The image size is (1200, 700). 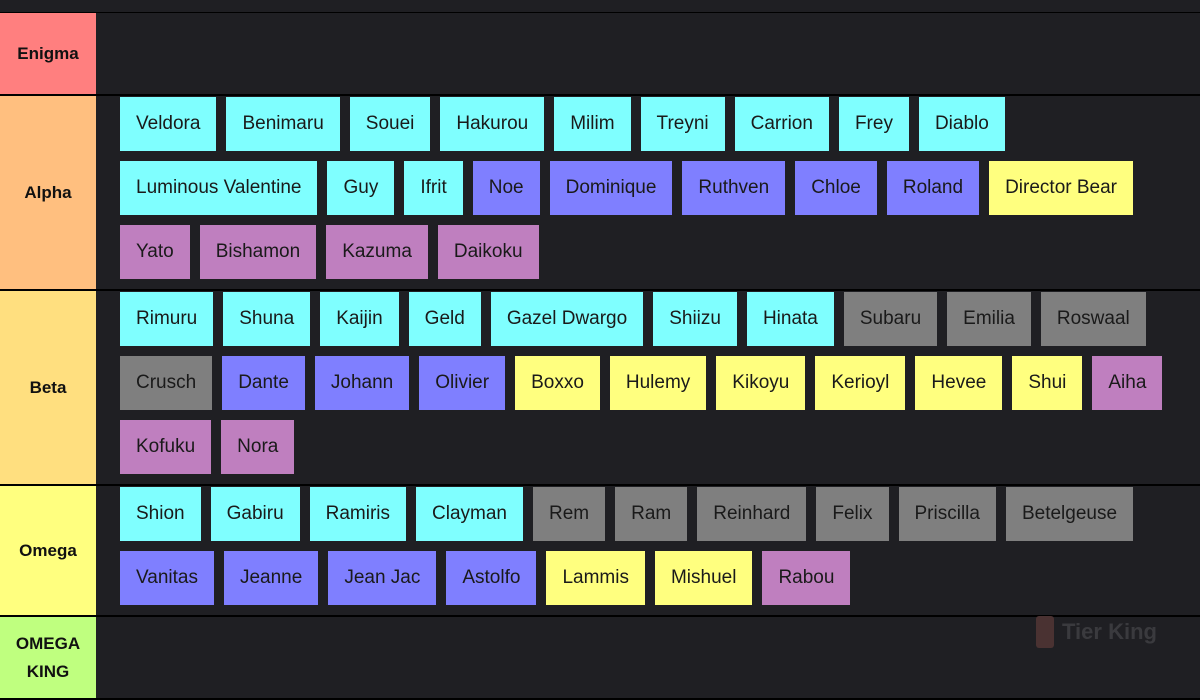 I want to click on tier-item: Ram, so click(x=651, y=514).